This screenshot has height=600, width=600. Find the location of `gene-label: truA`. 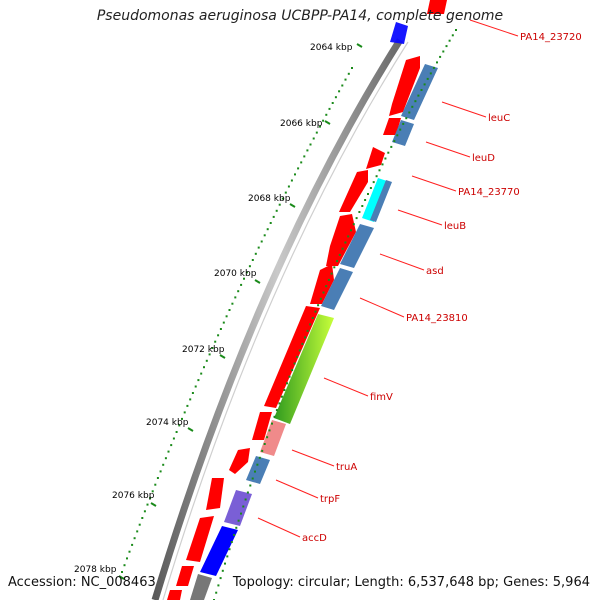

gene-label: truA is located at coordinates (346, 467).